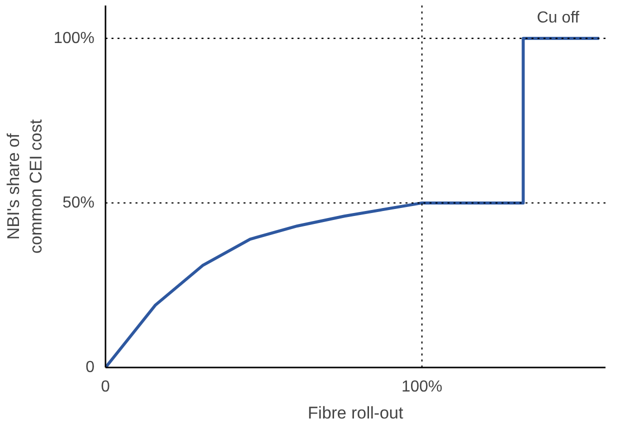 This screenshot has width=619, height=434. What do you see at coordinates (558, 17) in the screenshot?
I see `annotation: Cu off` at bounding box center [558, 17].